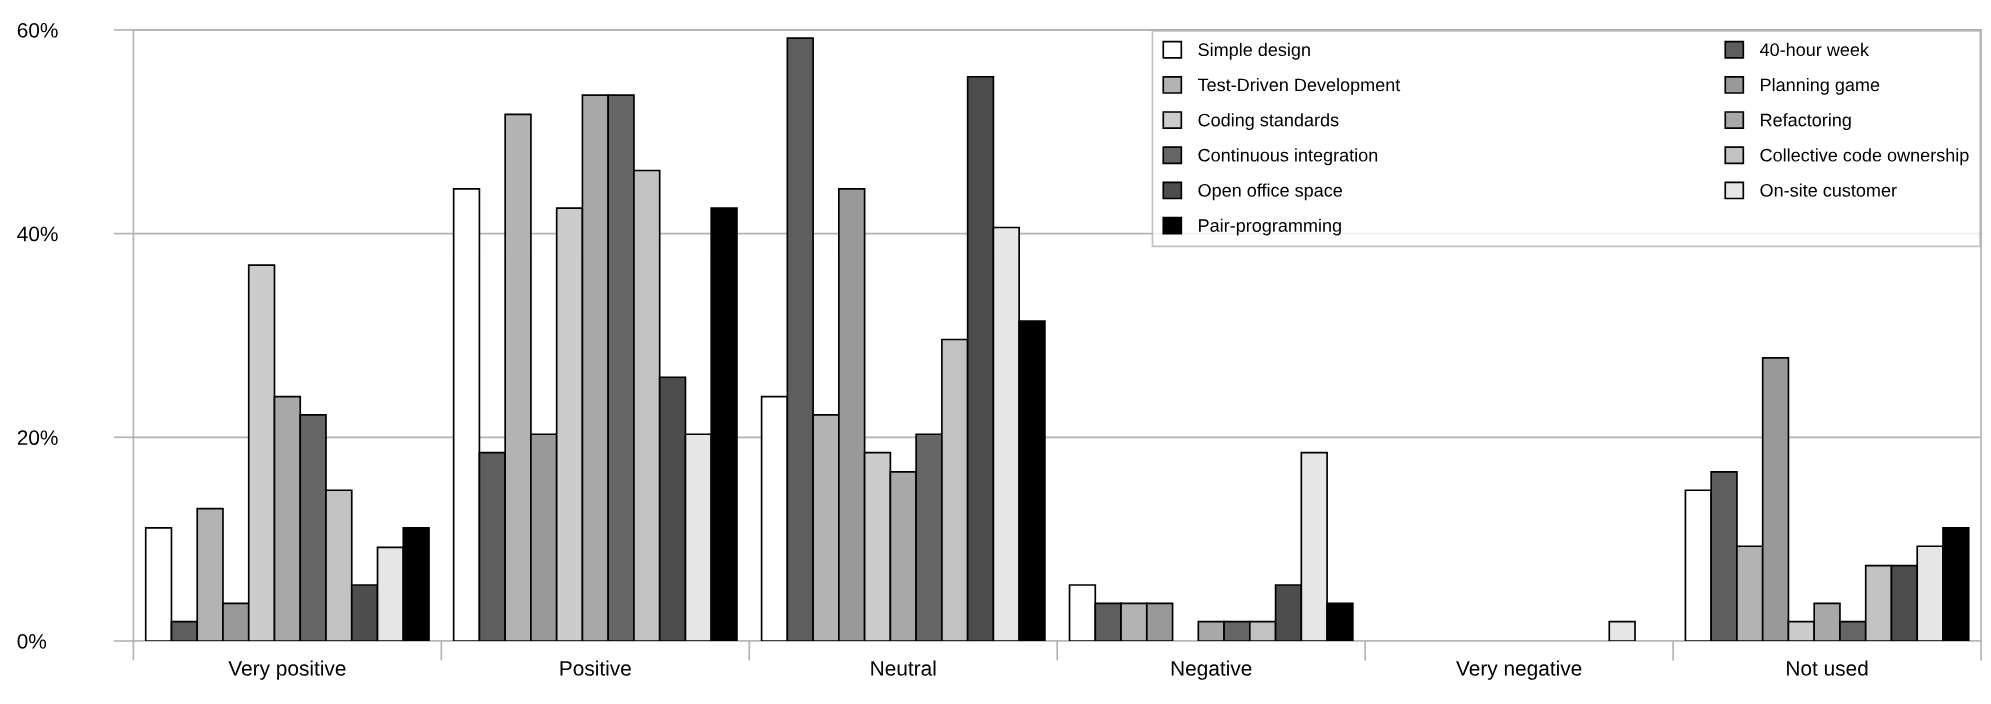 The image size is (1991, 704). I want to click on y-tick-label: 60%, so click(37, 30).